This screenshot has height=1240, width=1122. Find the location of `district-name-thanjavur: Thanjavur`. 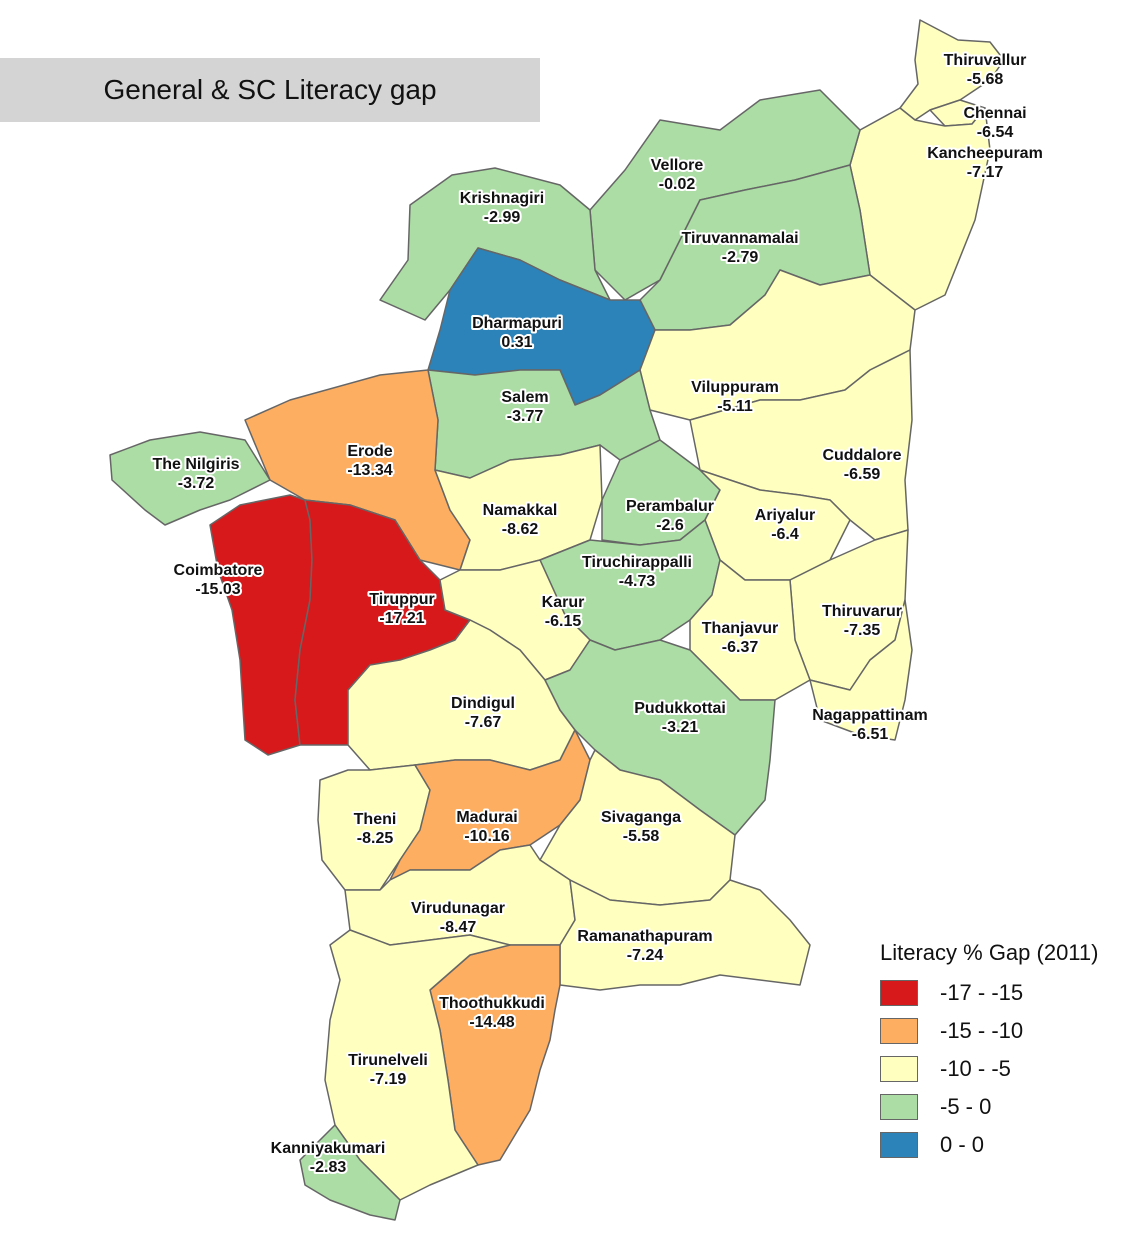

district-name-thanjavur: Thanjavur is located at coordinates (740, 628).